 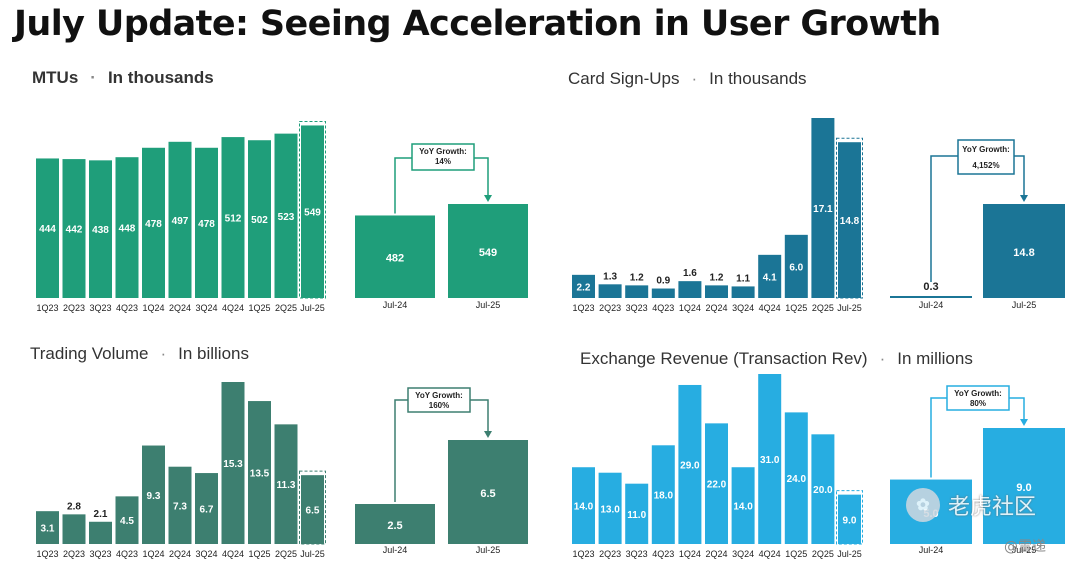 I want to click on bar-label-0-5: 497, so click(x=180, y=221).